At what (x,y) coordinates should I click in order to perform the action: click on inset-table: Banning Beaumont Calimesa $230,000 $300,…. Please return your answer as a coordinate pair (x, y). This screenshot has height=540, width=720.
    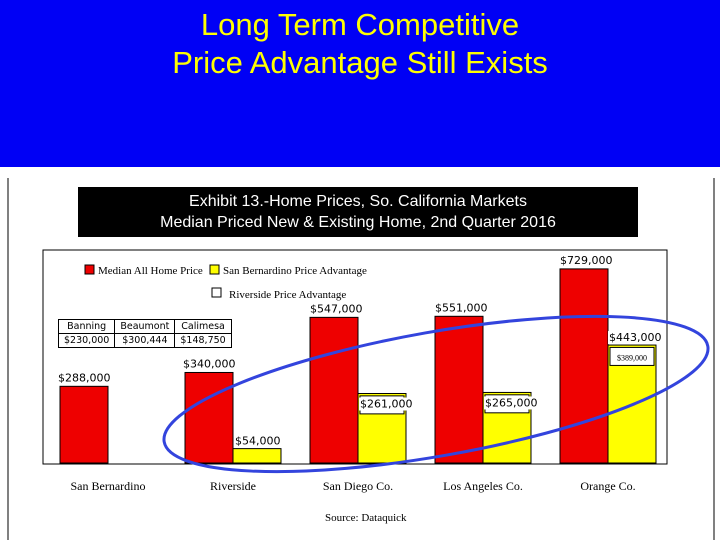
    Looking at the image, I should click on (144, 333).